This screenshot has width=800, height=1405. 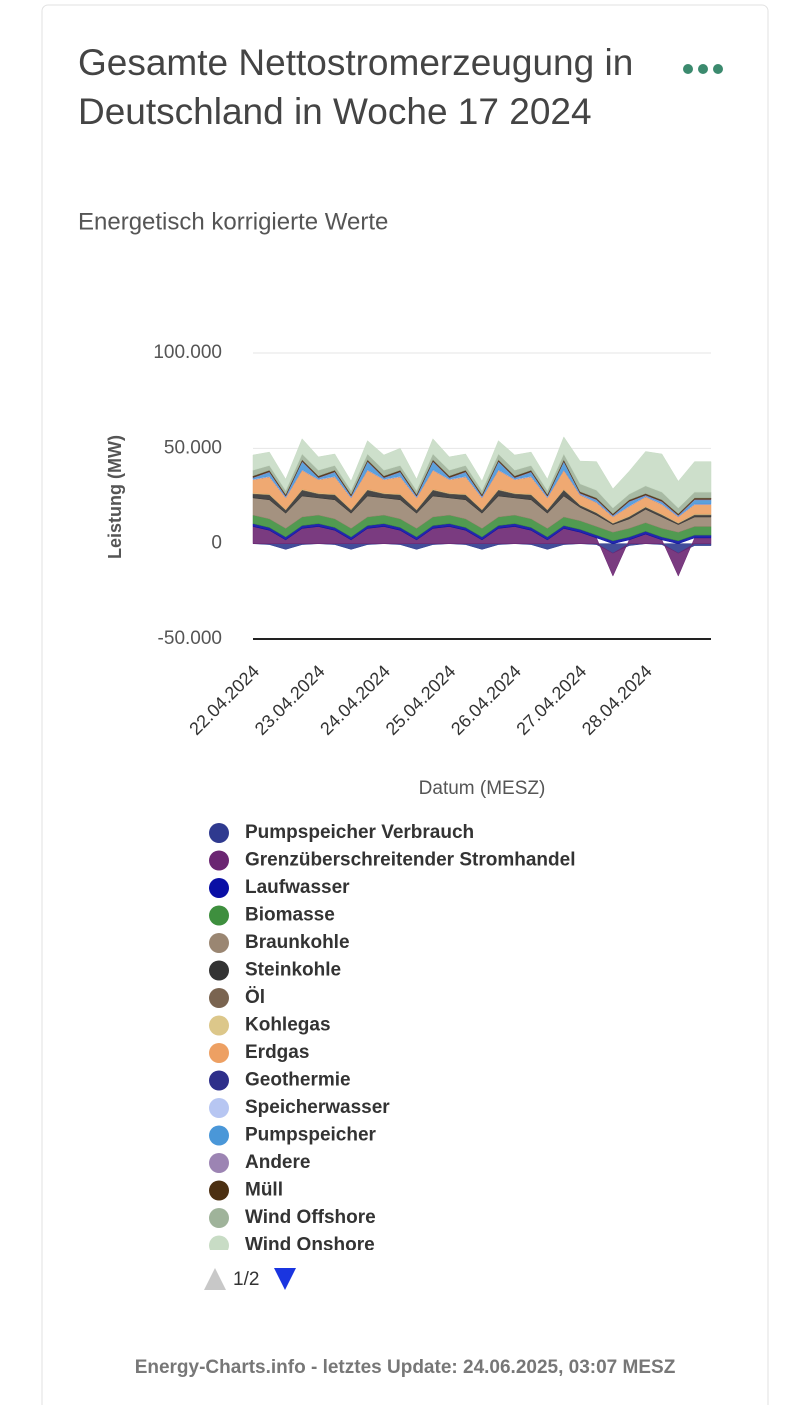 What do you see at coordinates (215, 1279) in the screenshot?
I see `page-up` at bounding box center [215, 1279].